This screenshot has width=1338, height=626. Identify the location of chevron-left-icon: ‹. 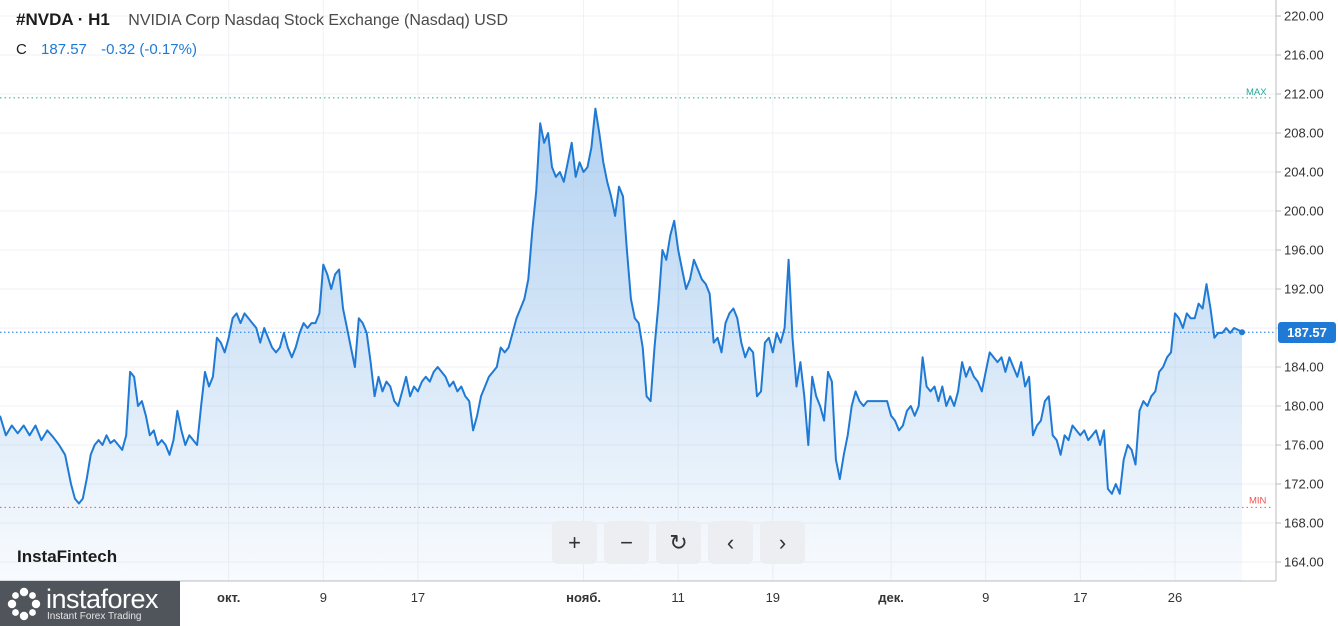
(730, 542).